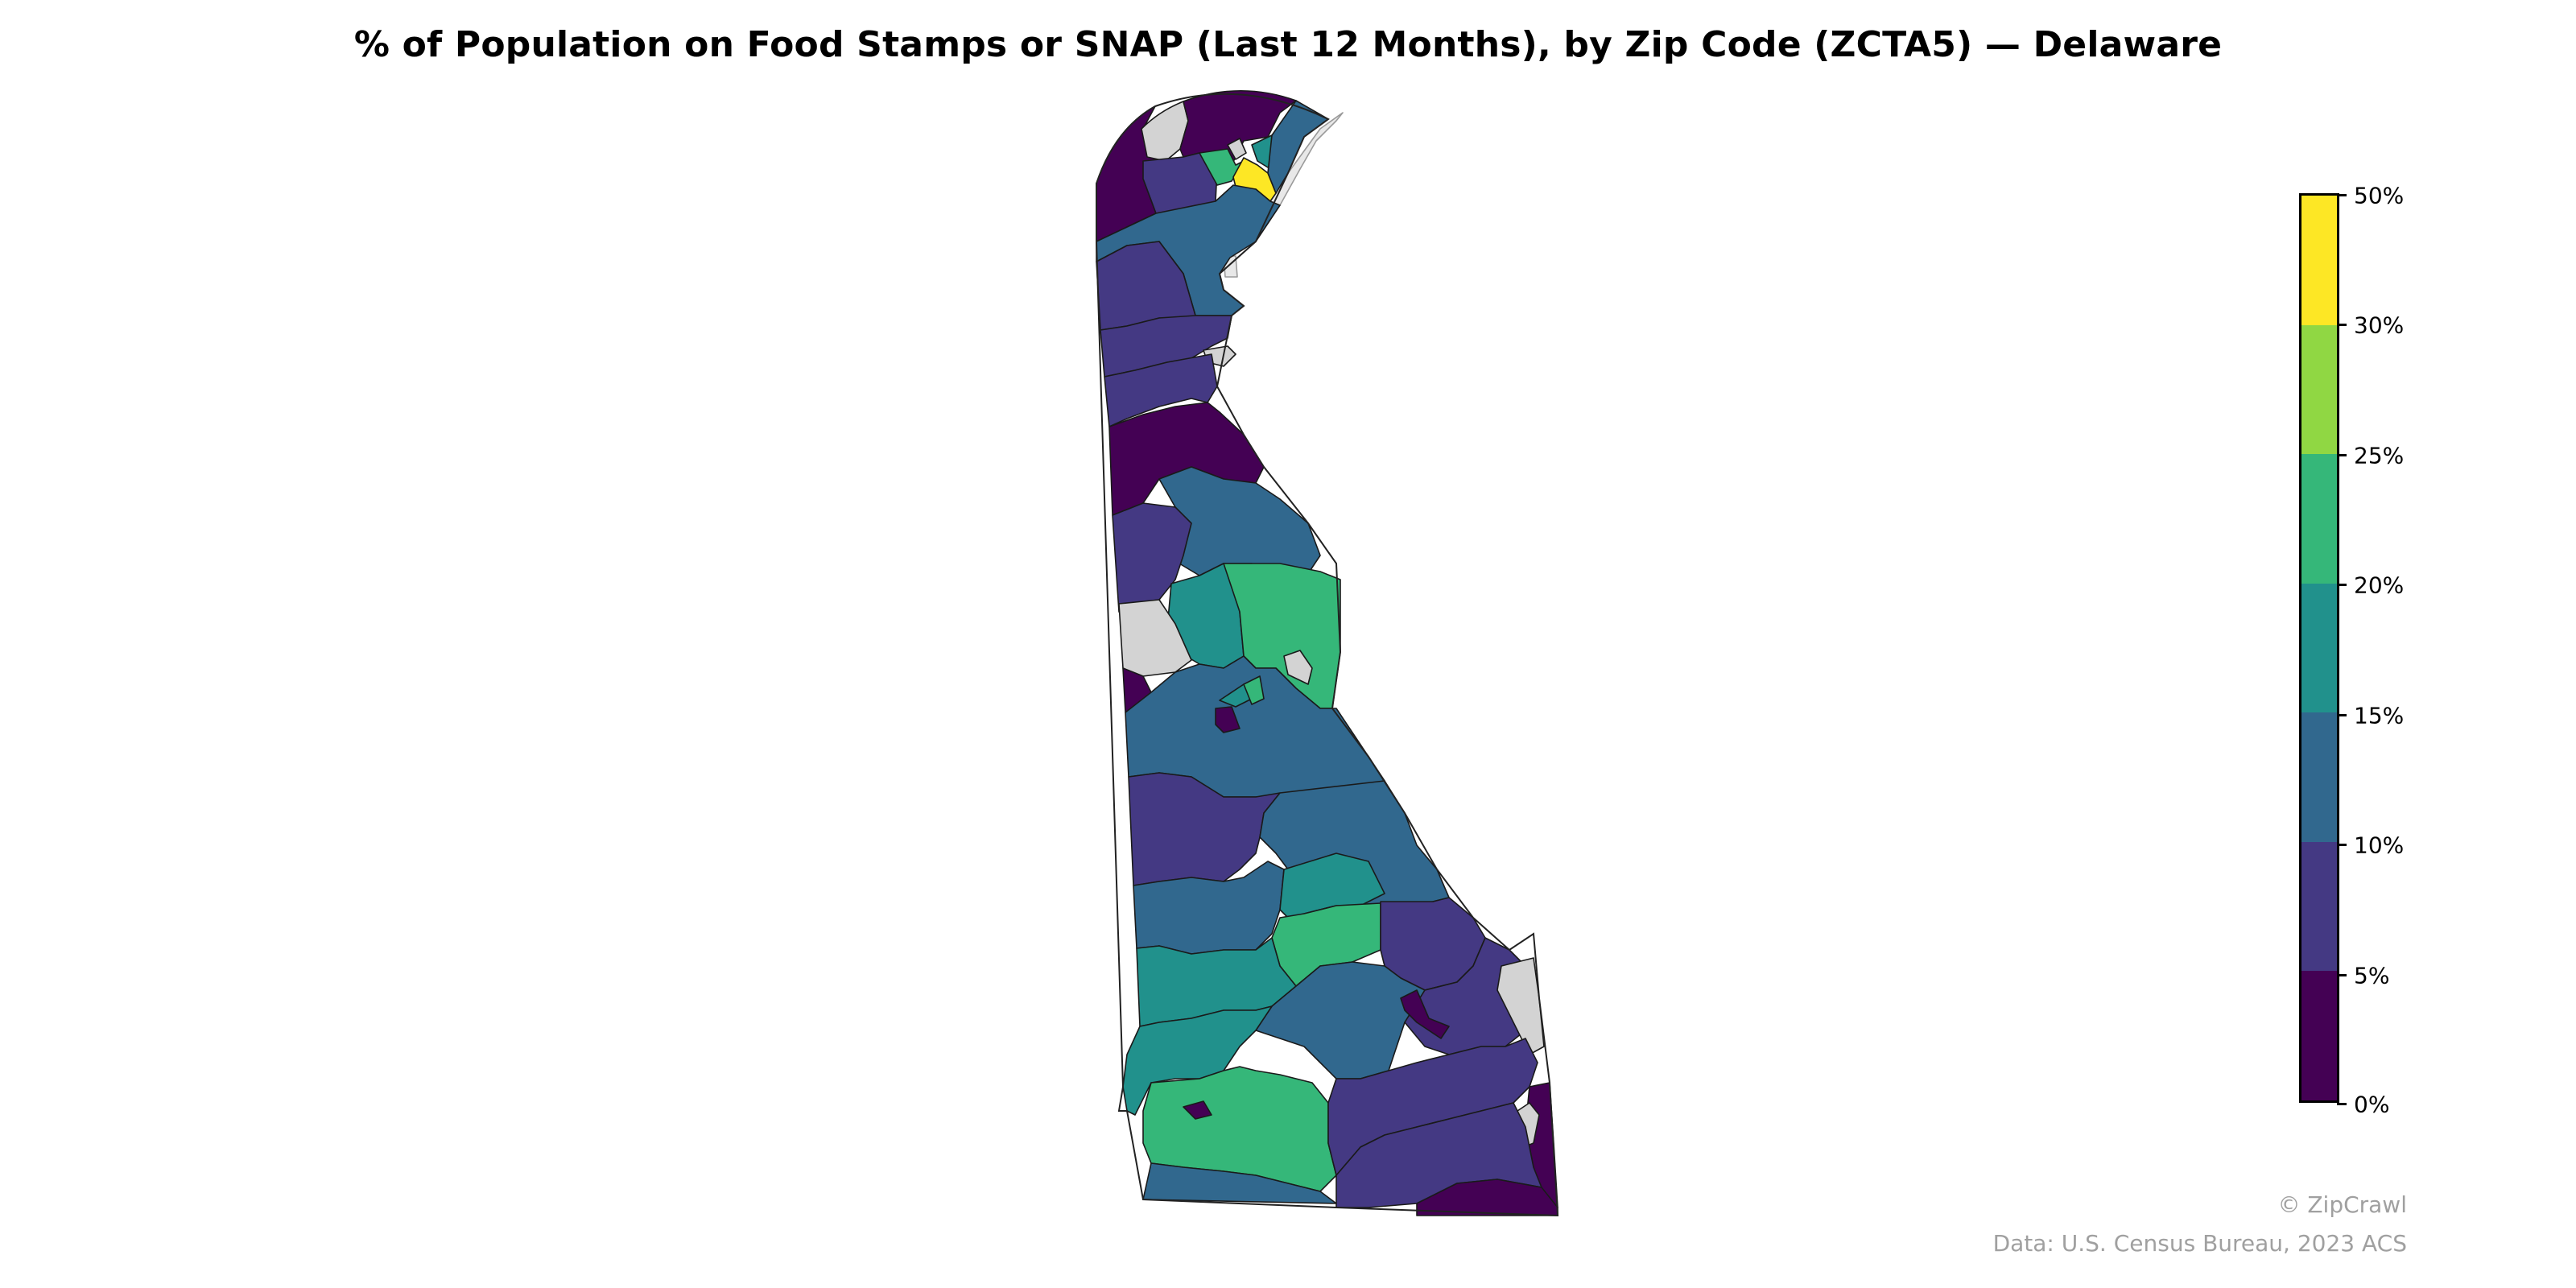 Image resolution: width=2576 pixels, height=1288 pixels. I want to click on colorbar-tick-label: 0%, so click(2372, 1104).